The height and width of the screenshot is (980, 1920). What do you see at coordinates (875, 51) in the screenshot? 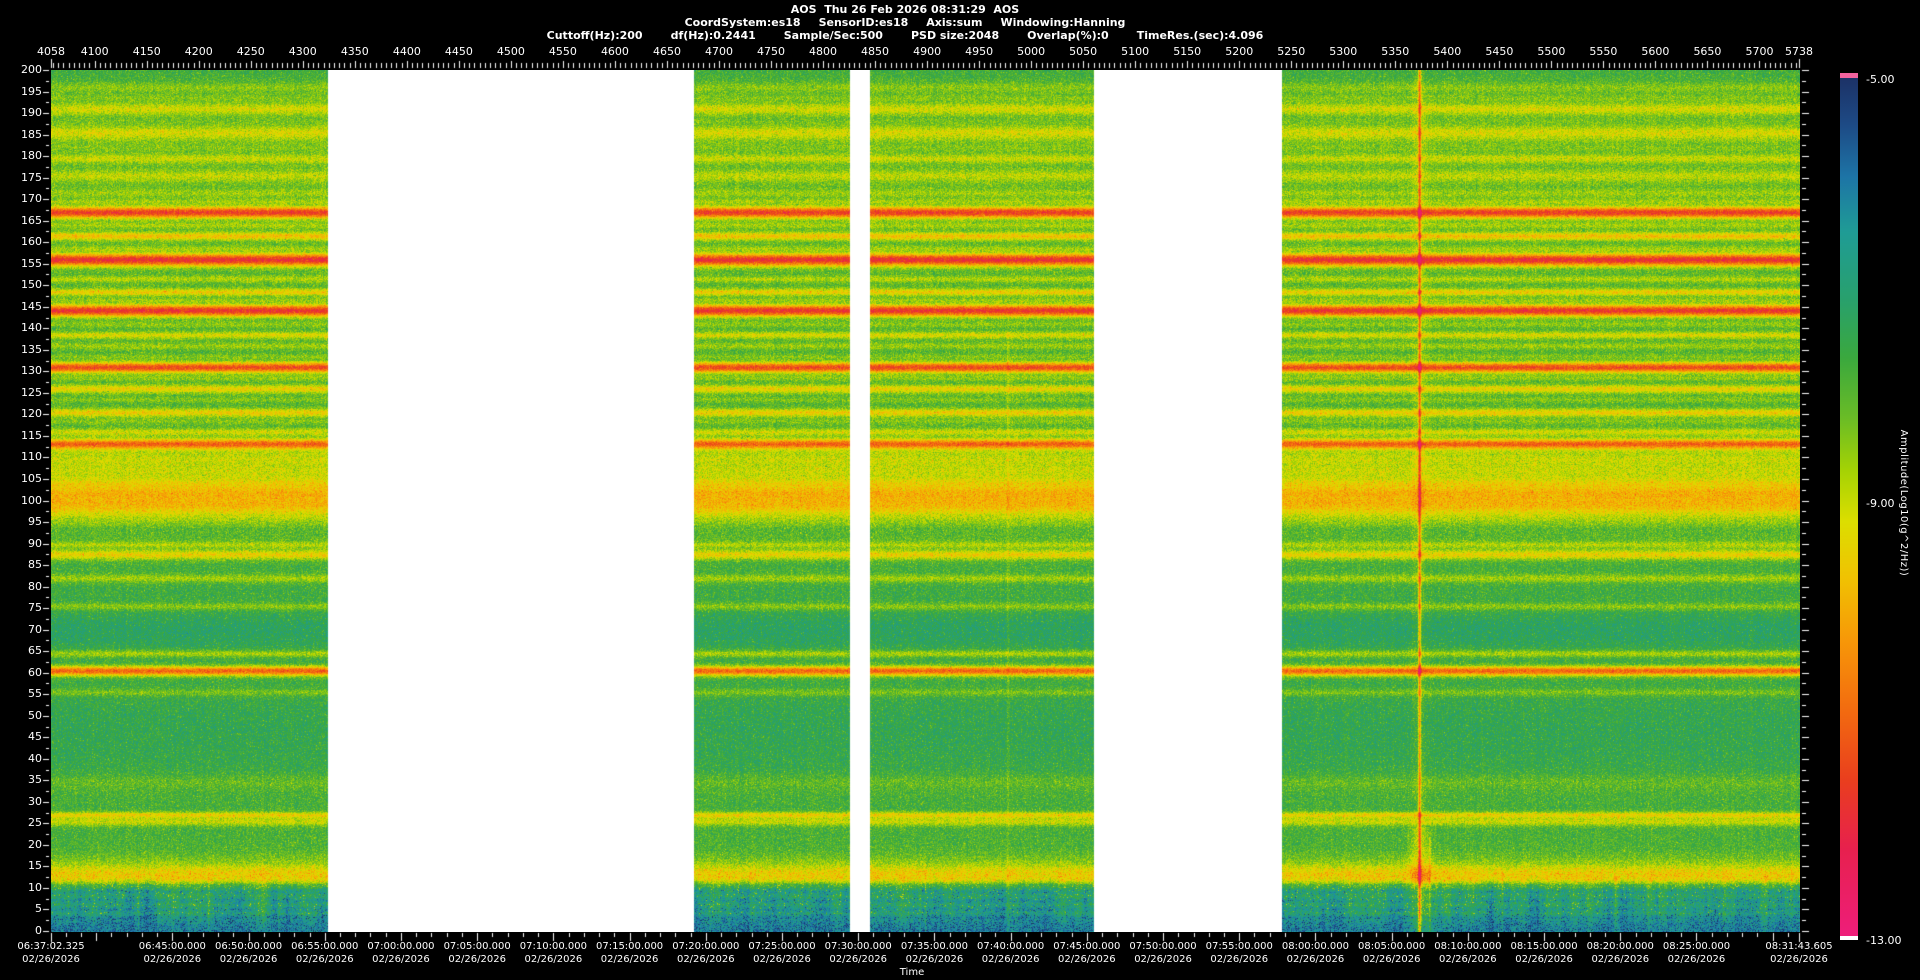
I see `top-axis-tick-label: 4850` at bounding box center [875, 51].